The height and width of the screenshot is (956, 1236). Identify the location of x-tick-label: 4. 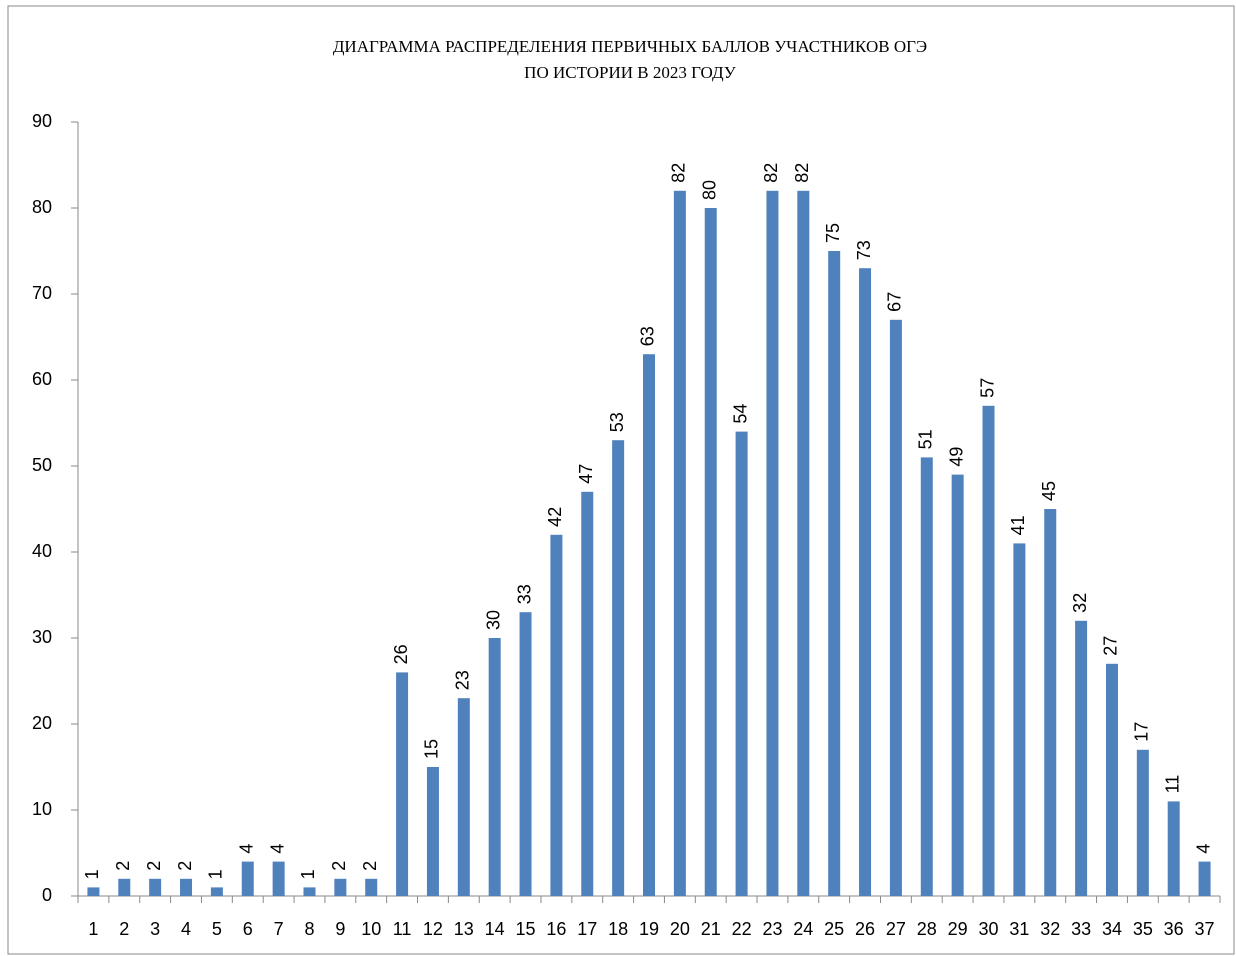
(186, 929).